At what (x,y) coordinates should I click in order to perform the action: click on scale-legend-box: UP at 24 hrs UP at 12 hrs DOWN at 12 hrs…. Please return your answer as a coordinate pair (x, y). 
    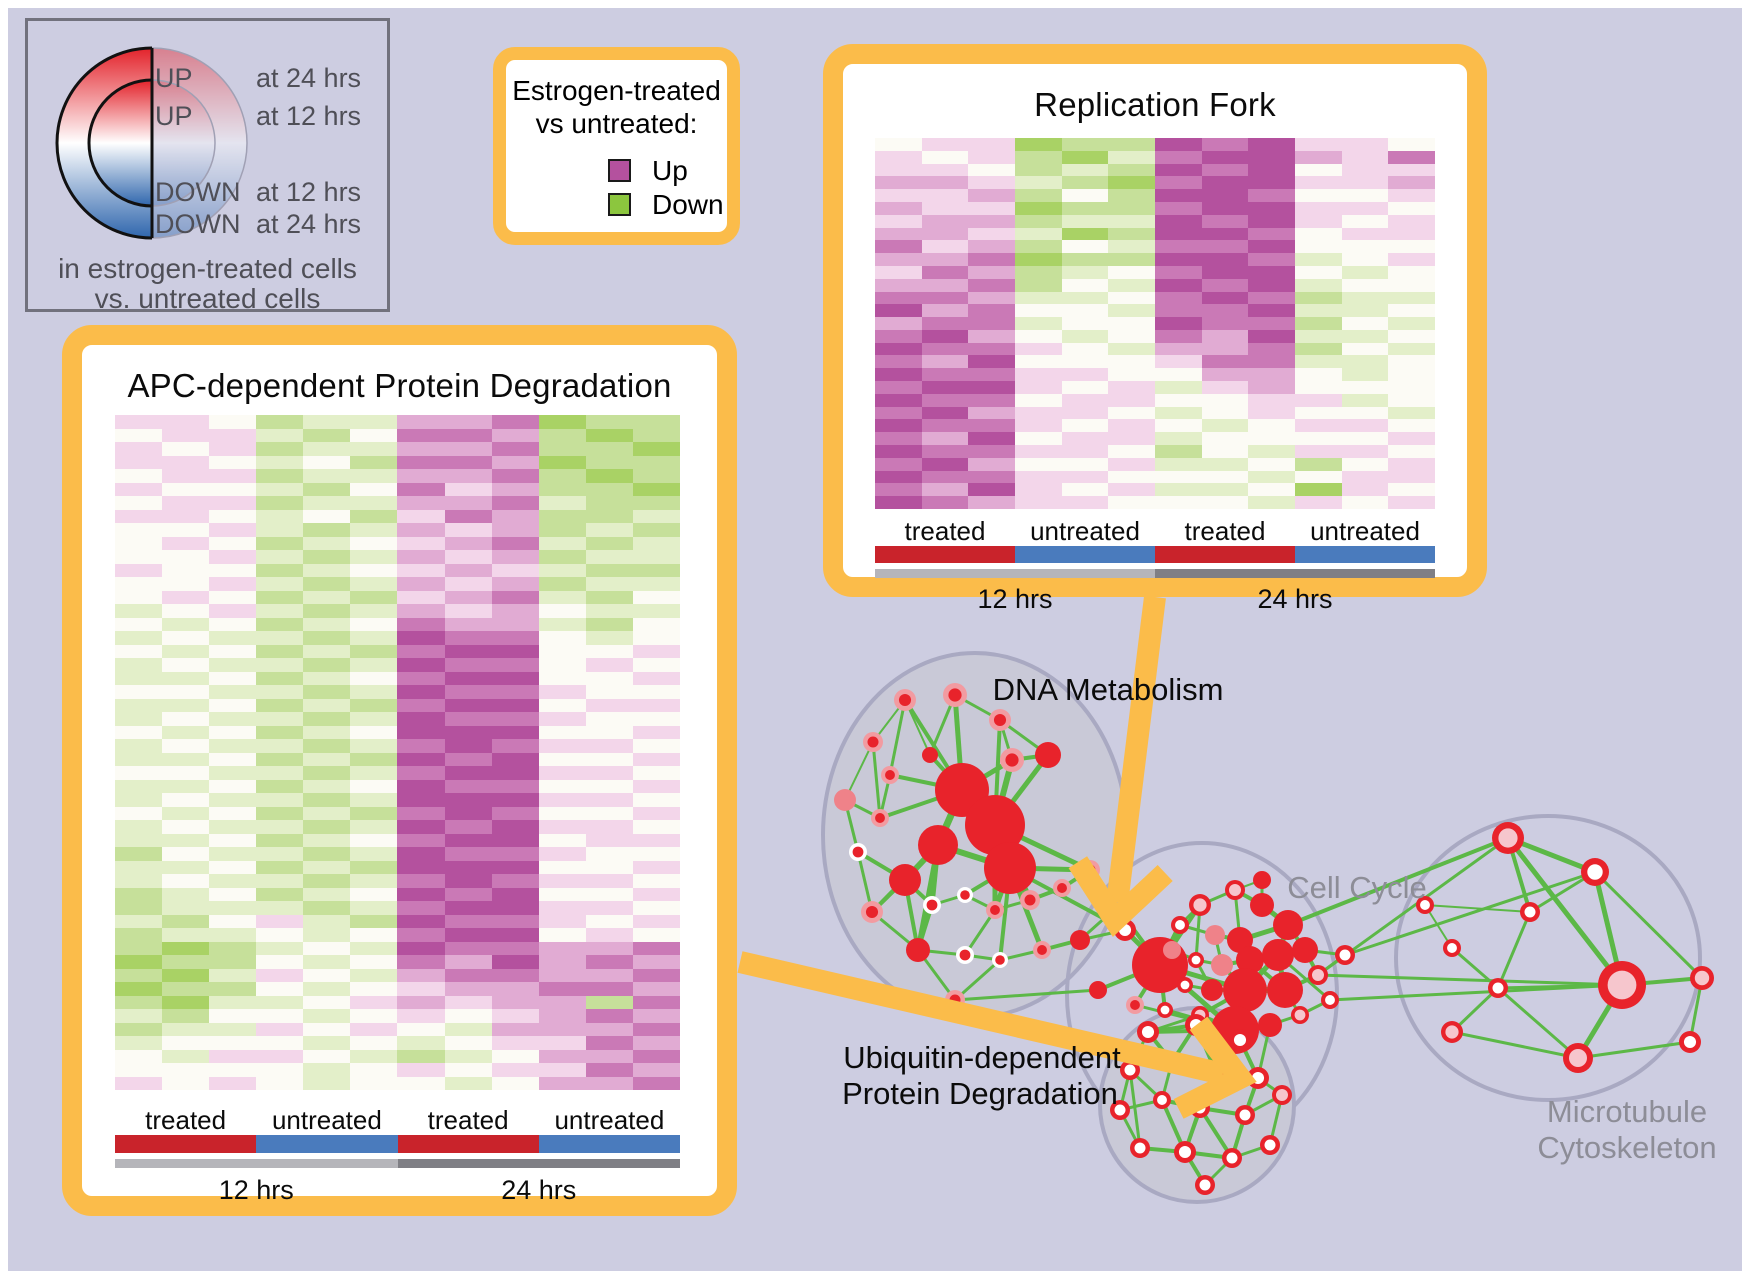
    Looking at the image, I should click on (207, 166).